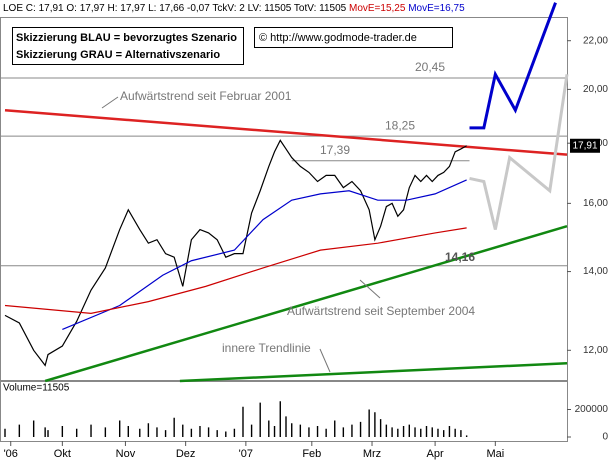  What do you see at coordinates (430, 67) in the screenshot?
I see `level-label: 20,45` at bounding box center [430, 67].